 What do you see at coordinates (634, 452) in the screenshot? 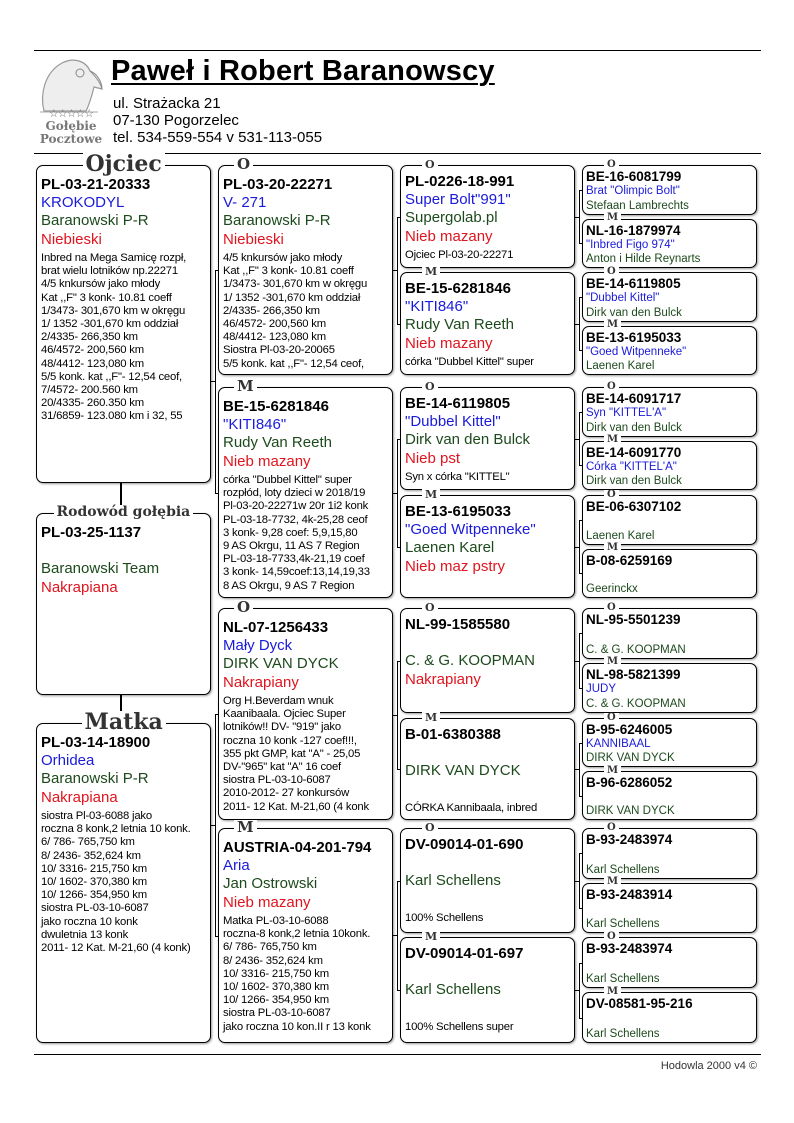
I see `bird-ring: BE-14-6091770` at bounding box center [634, 452].